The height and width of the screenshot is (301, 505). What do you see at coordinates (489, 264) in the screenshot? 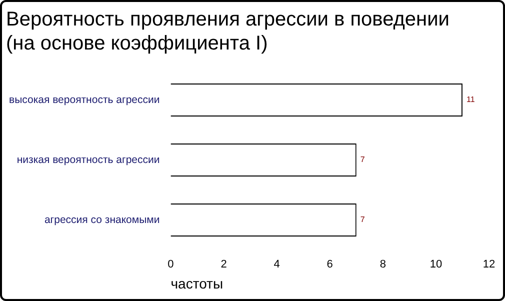
I see `x-tick-label: 12` at bounding box center [489, 264].